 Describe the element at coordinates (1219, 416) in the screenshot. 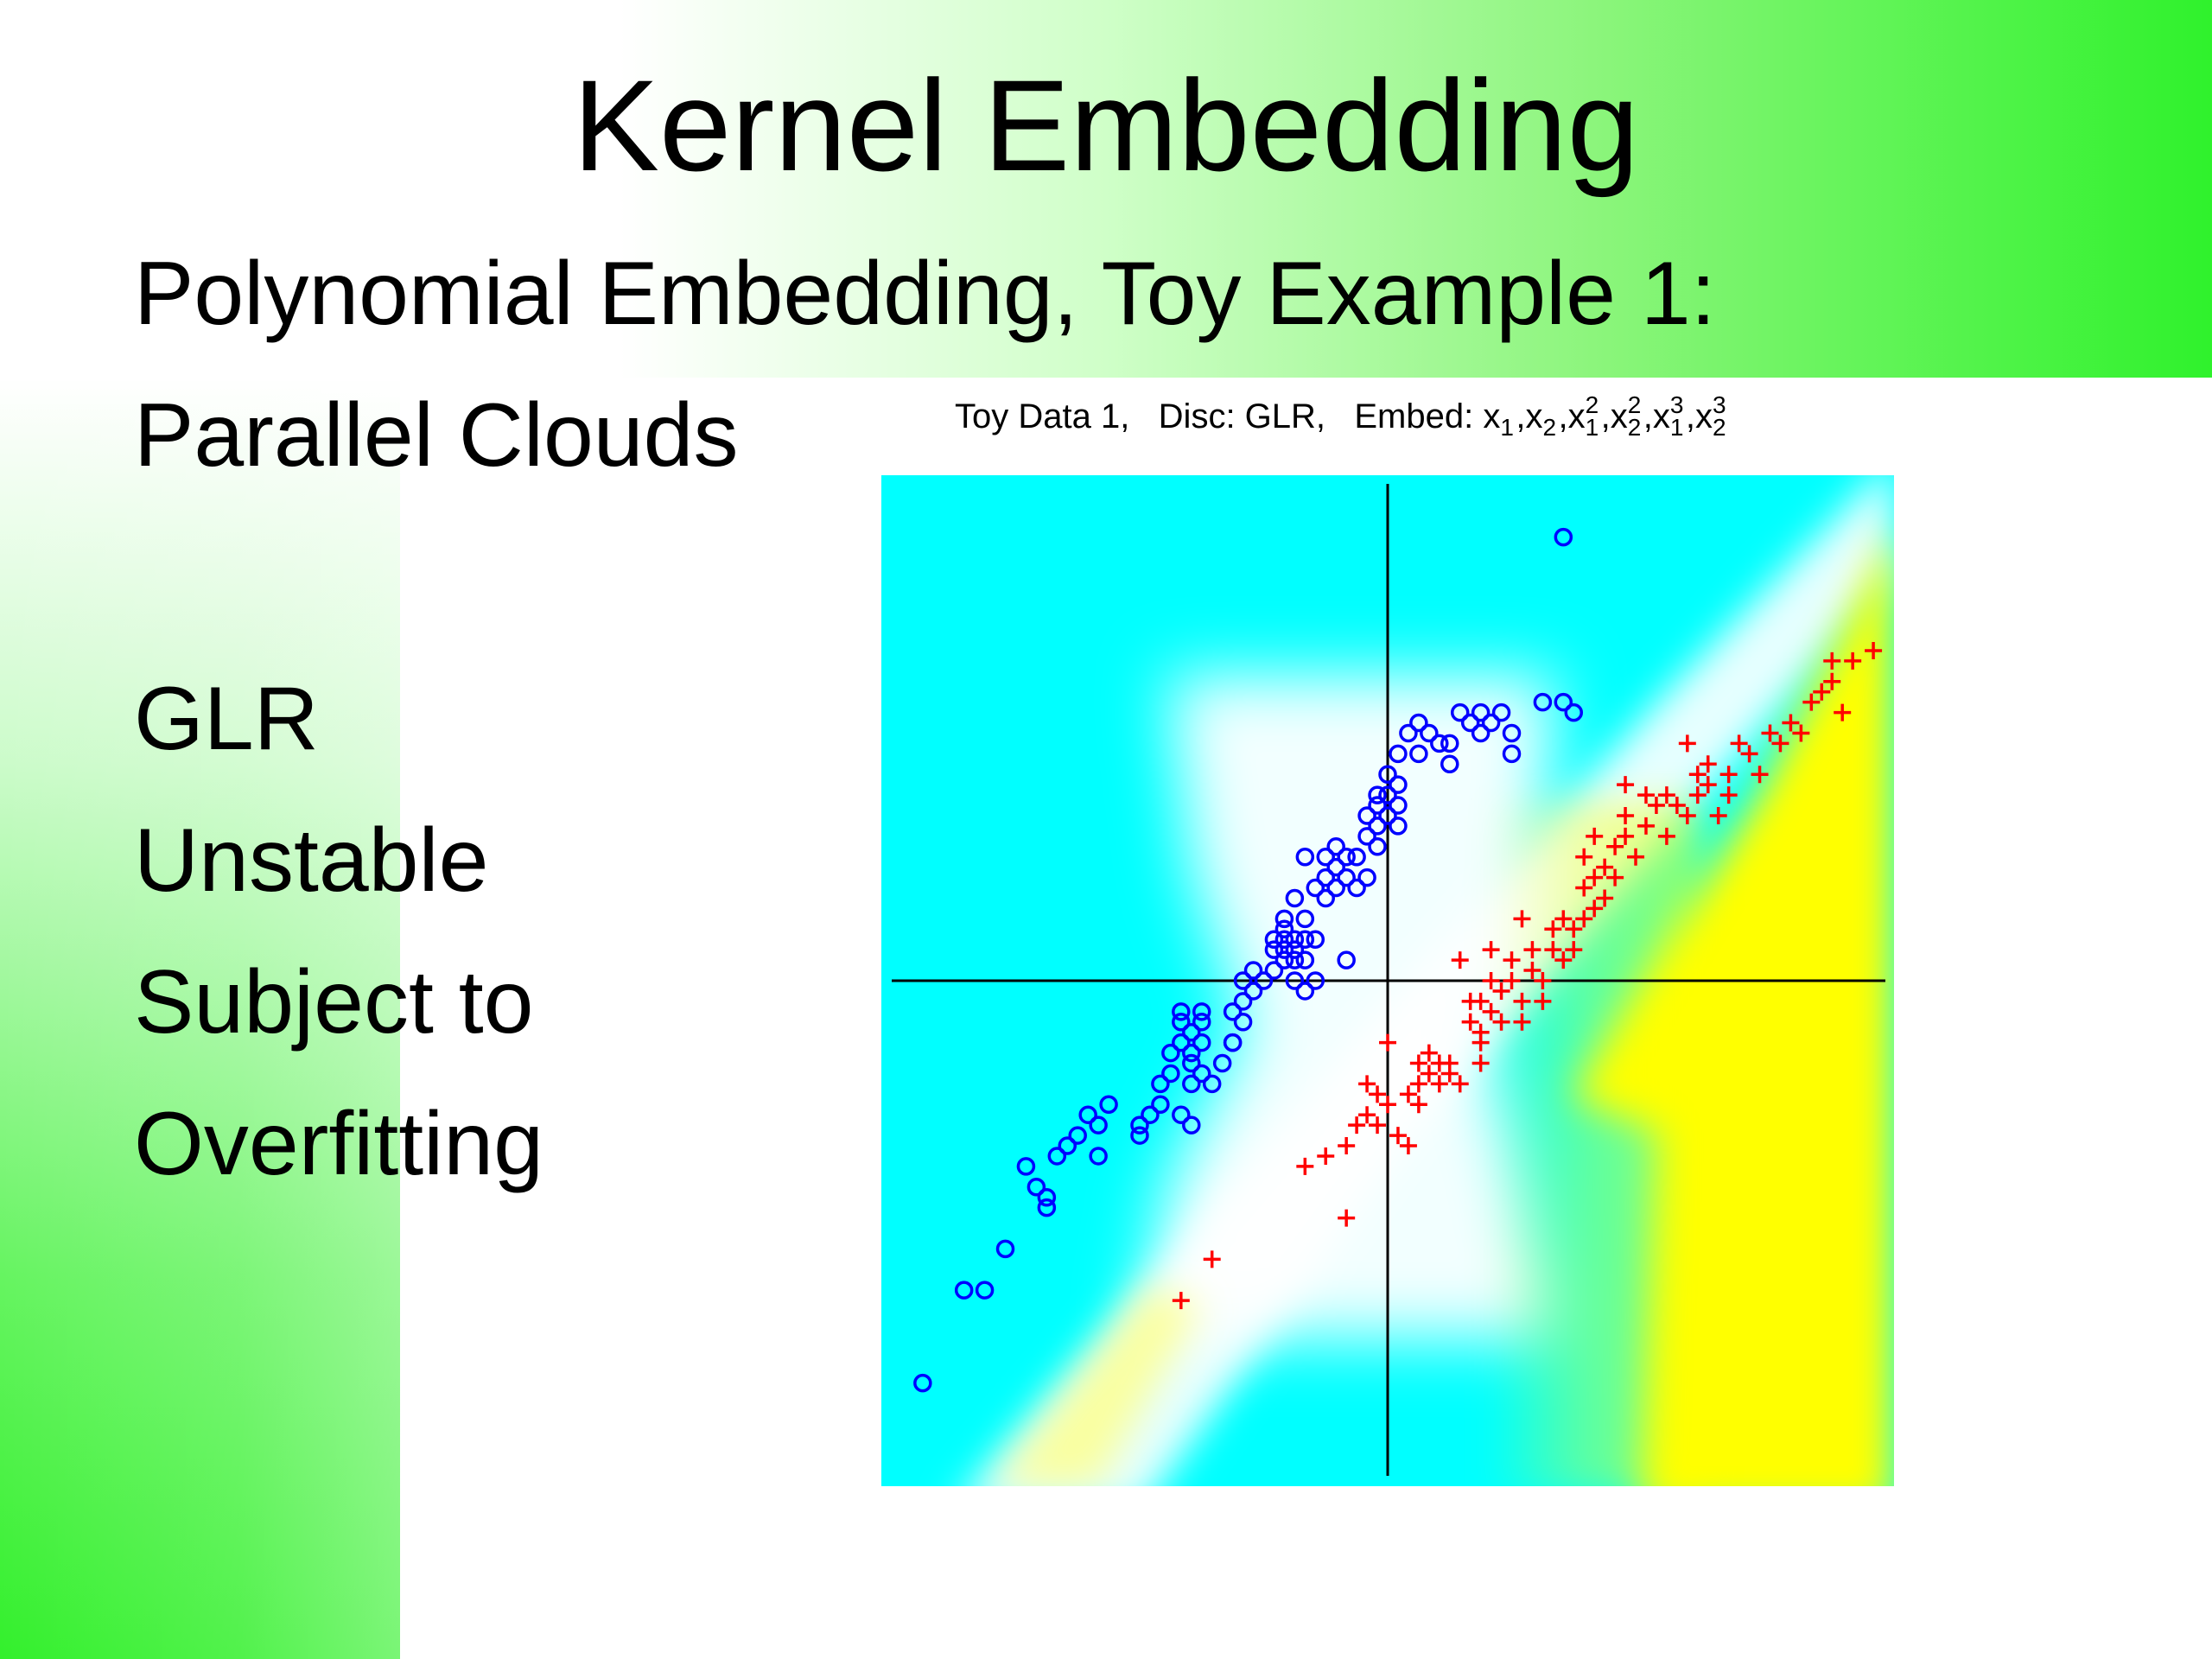

I see `chart-title-prefix: Toy Data 1, Disc: GLR, Embed:` at that location.